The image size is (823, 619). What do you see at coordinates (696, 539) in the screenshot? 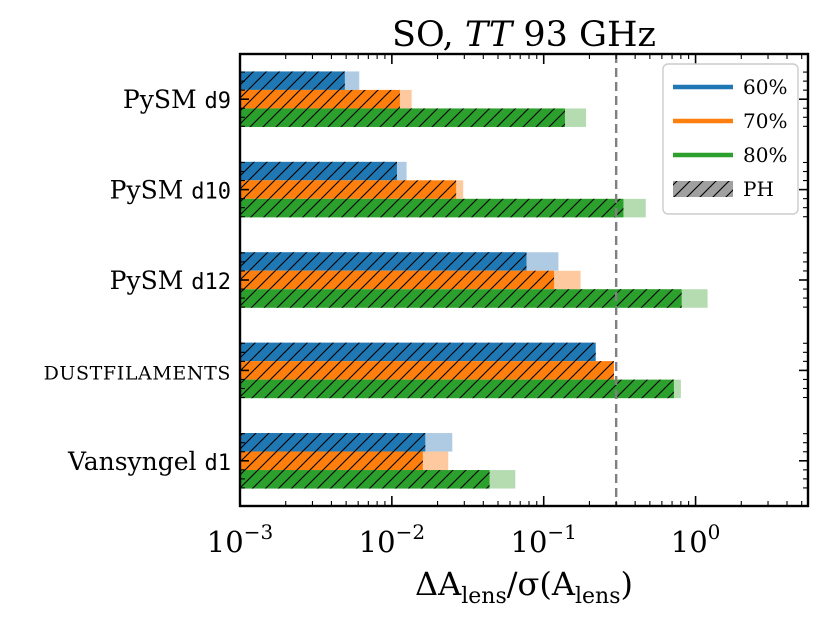
I see `x-tick-label-3: 10⁰` at bounding box center [696, 539].